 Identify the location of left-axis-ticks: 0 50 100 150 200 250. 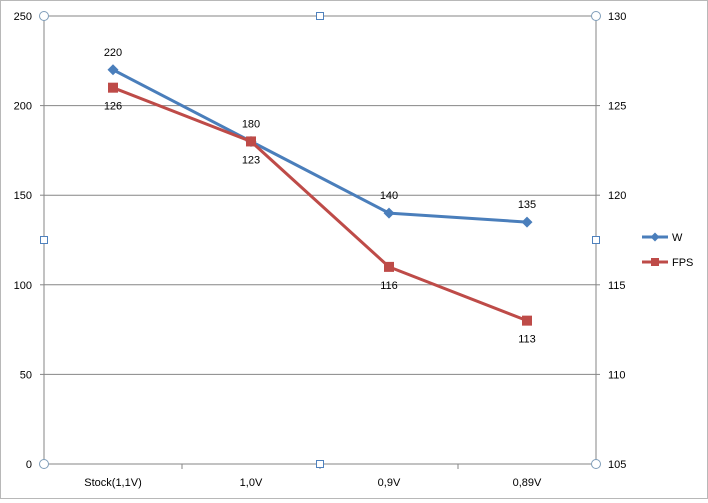
(29, 241).